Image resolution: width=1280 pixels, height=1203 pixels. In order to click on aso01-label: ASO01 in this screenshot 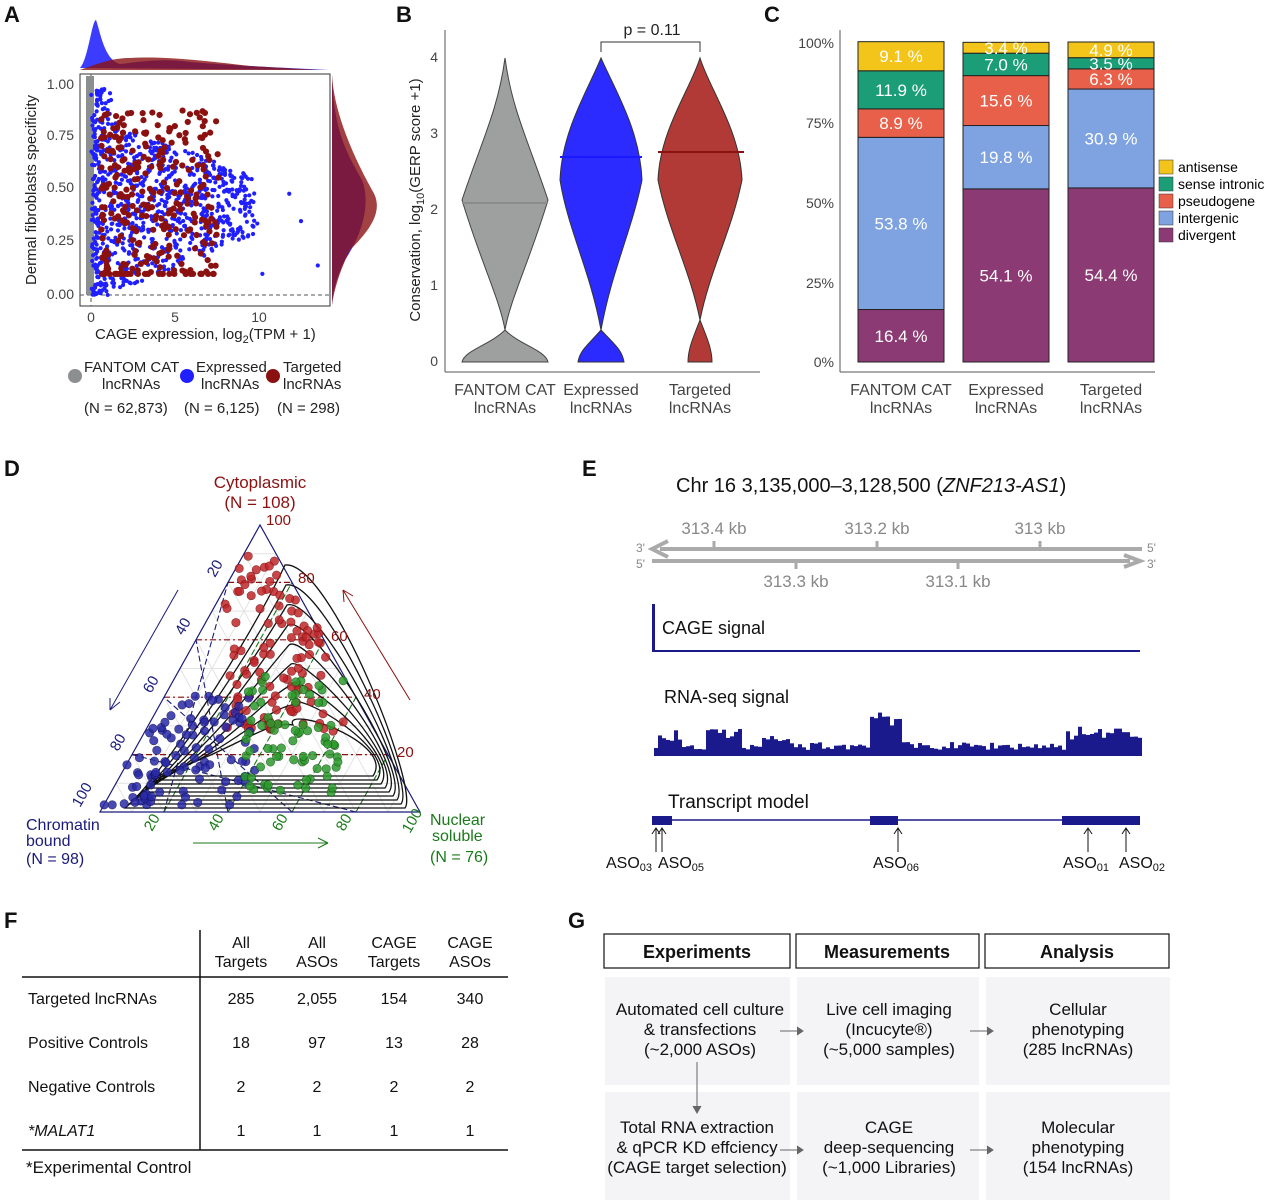, I will do `click(1086, 864)`.